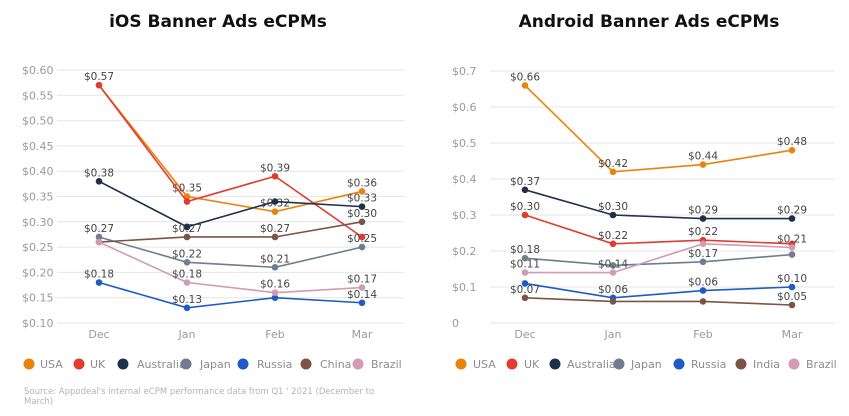  I want to click on y-tick-label: $0.4, so click(464, 179).